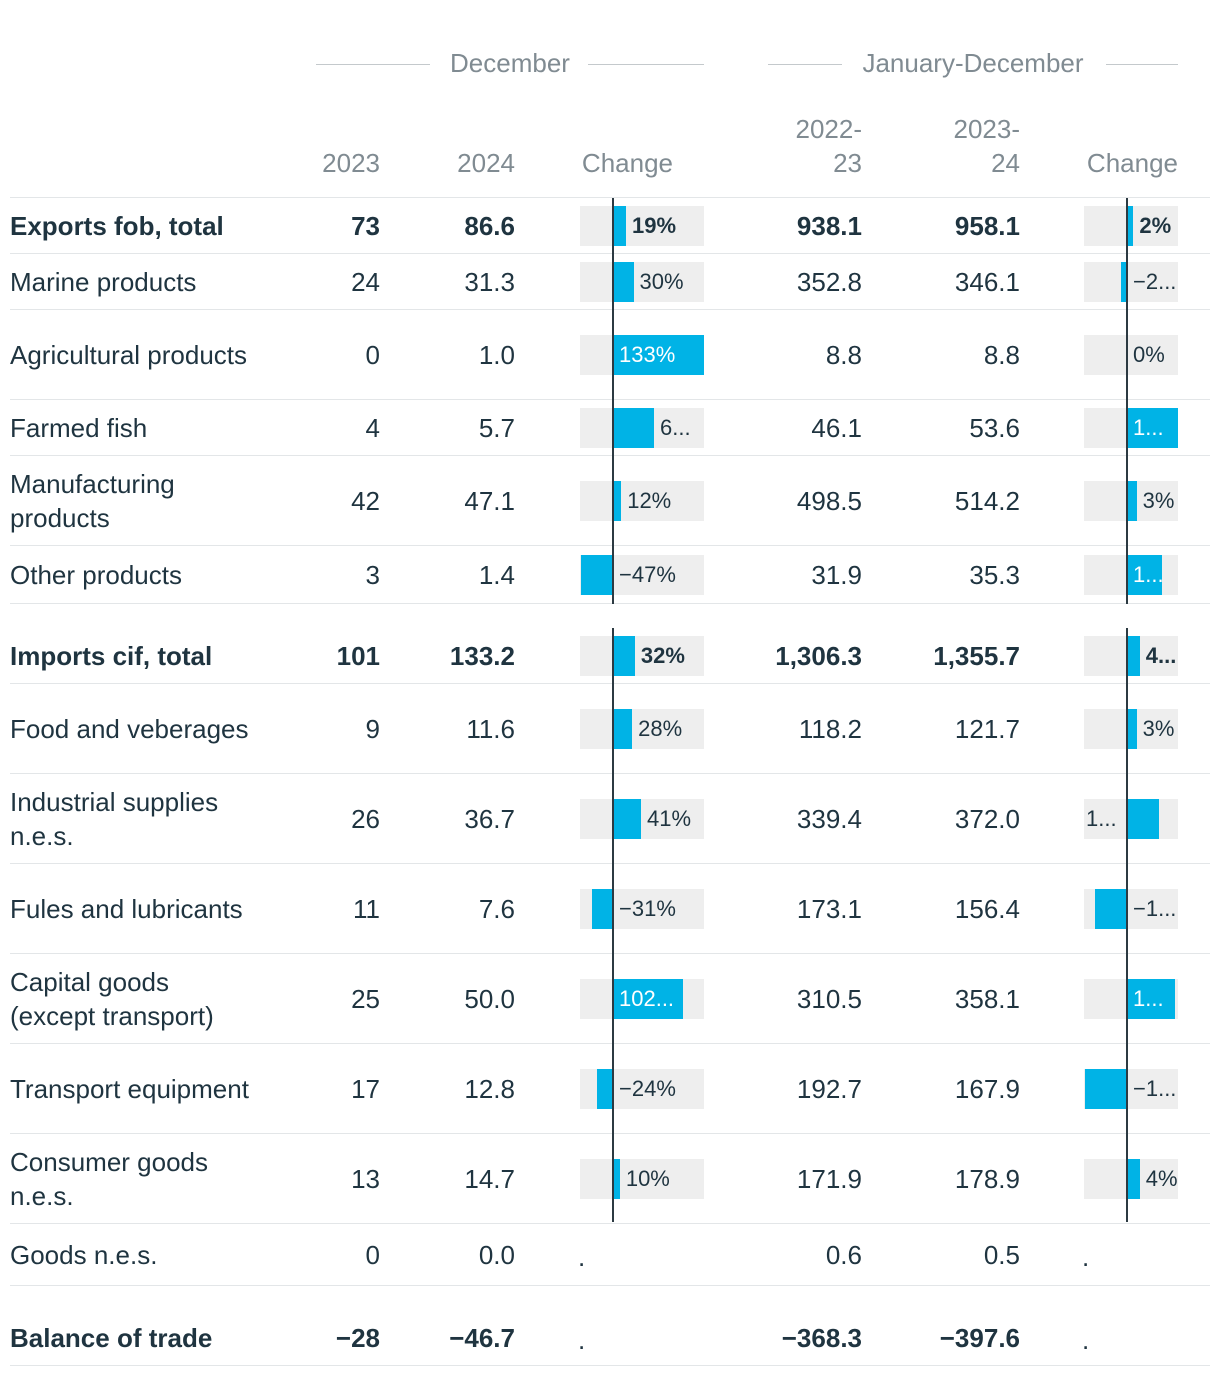 The height and width of the screenshot is (1376, 1220). What do you see at coordinates (489, 226) in the screenshot?
I see `cell-2024: 86.6` at bounding box center [489, 226].